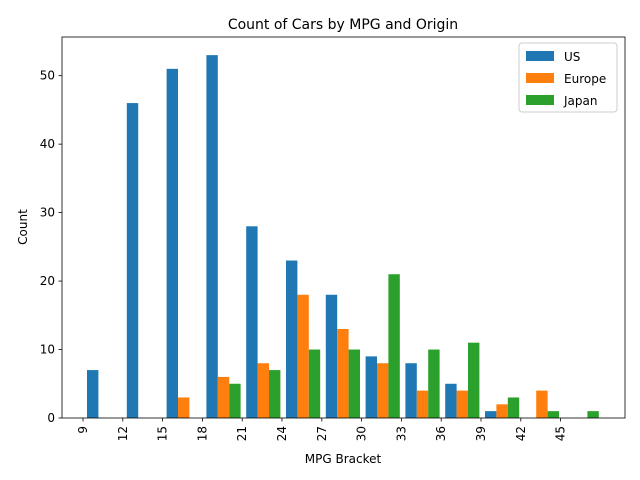 Image resolution: width=640 pixels, height=480 pixels. Describe the element at coordinates (47, 350) in the screenshot. I see `y-tick-label: 10` at that location.